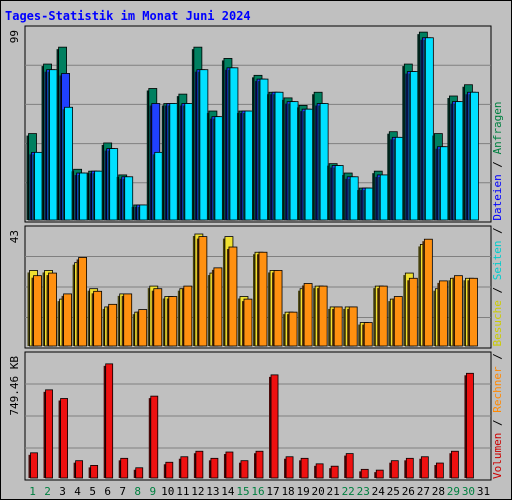 The width and height of the screenshot is (512, 500). Describe the element at coordinates (497, 197) in the screenshot. I see `legend-dateien: Dateien` at that location.